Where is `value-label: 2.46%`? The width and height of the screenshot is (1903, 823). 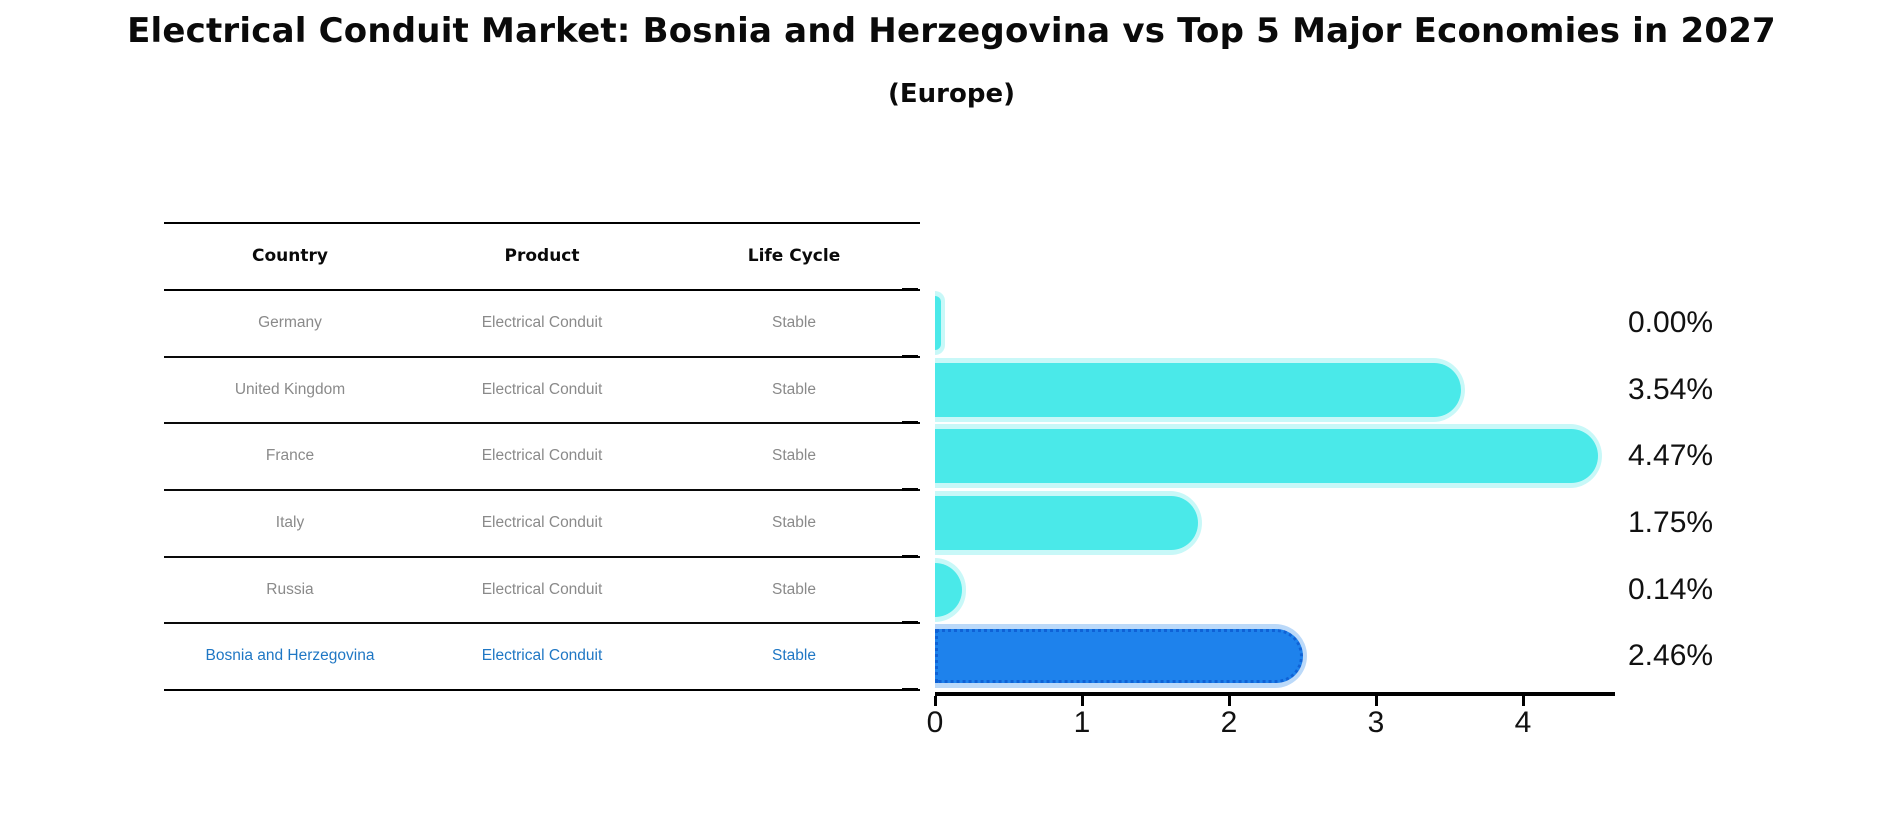
value-label: 2.46% is located at coordinates (1671, 655).